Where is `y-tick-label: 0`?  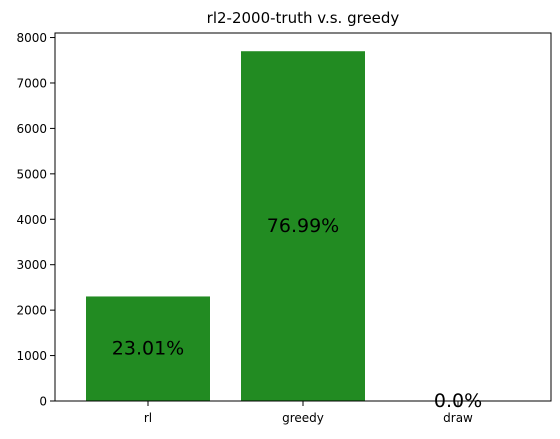
y-tick-label: 0 is located at coordinates (43, 402).